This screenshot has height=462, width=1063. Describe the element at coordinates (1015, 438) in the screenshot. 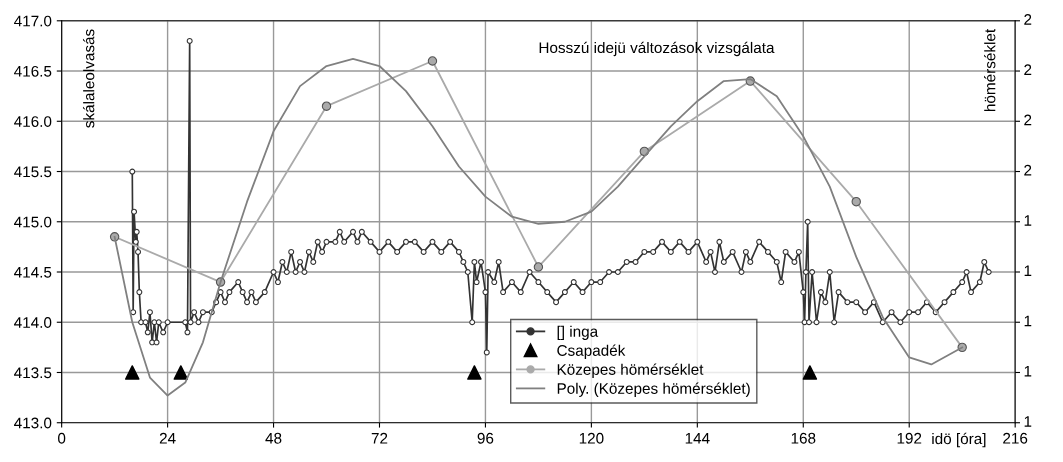

I see `x-tick-label: 216` at that location.